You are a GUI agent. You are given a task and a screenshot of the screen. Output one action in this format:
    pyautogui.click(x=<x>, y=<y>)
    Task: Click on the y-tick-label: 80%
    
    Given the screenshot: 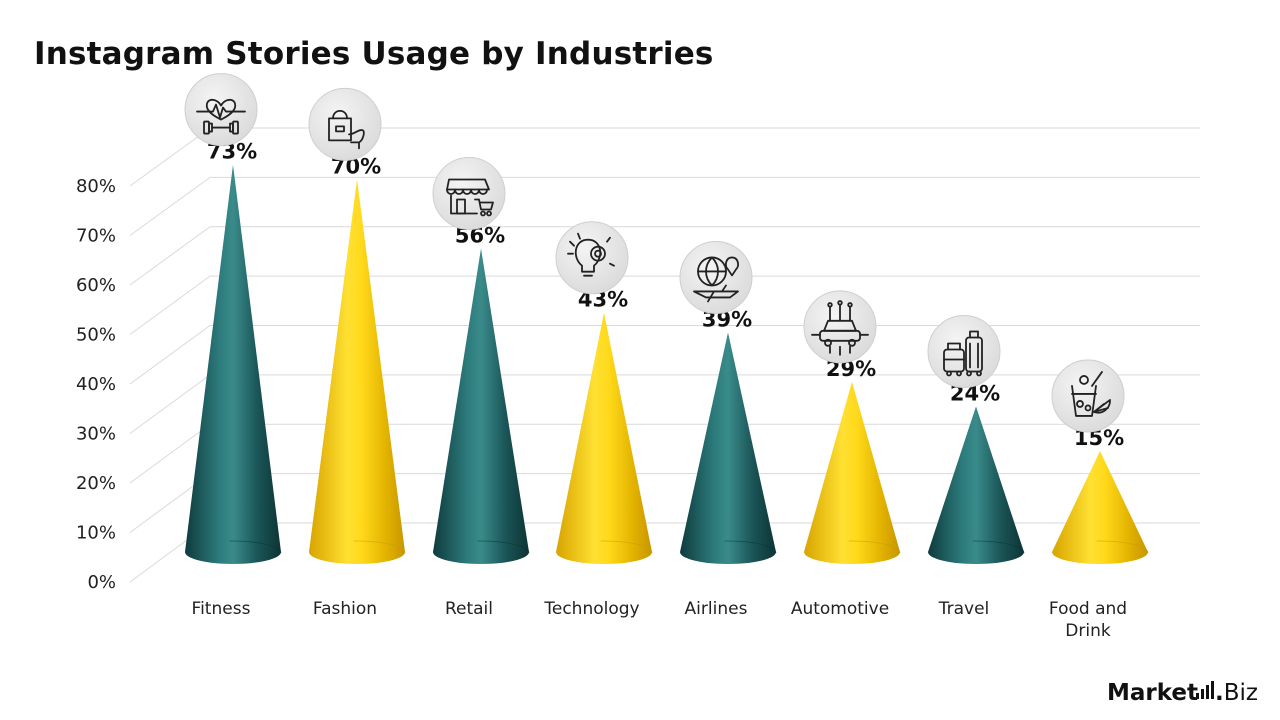 What is the action you would take?
    pyautogui.click(x=96, y=186)
    